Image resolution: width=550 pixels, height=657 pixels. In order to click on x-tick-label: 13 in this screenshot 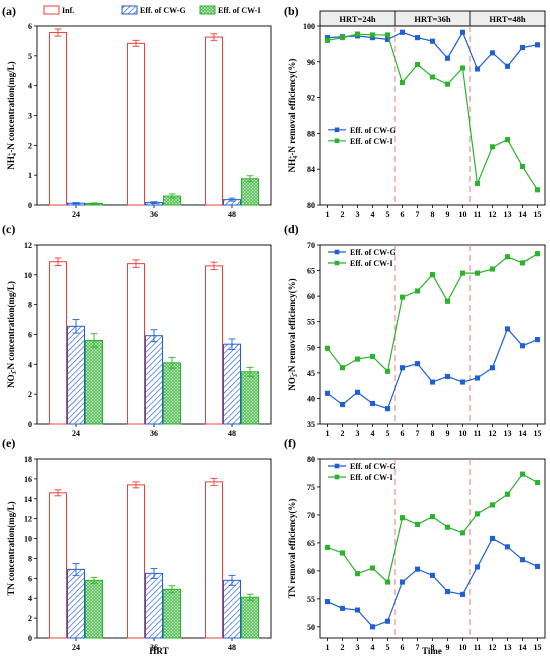, I will do `click(508, 214)`.